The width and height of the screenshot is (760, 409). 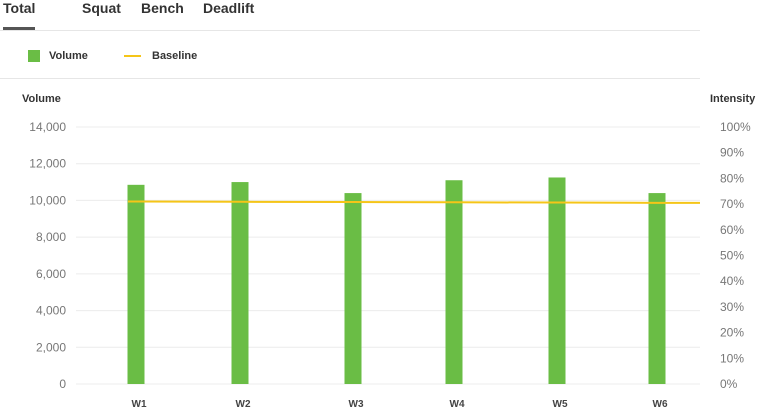 I want to click on y-tick-label-left: 4,000, so click(x=51, y=311).